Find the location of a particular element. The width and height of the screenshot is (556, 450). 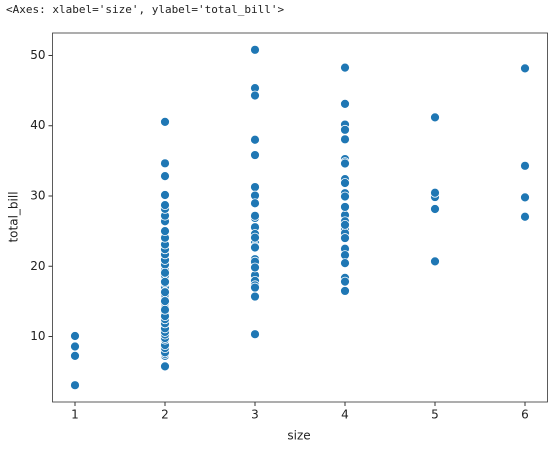

x-tick-label: 4 is located at coordinates (345, 415).